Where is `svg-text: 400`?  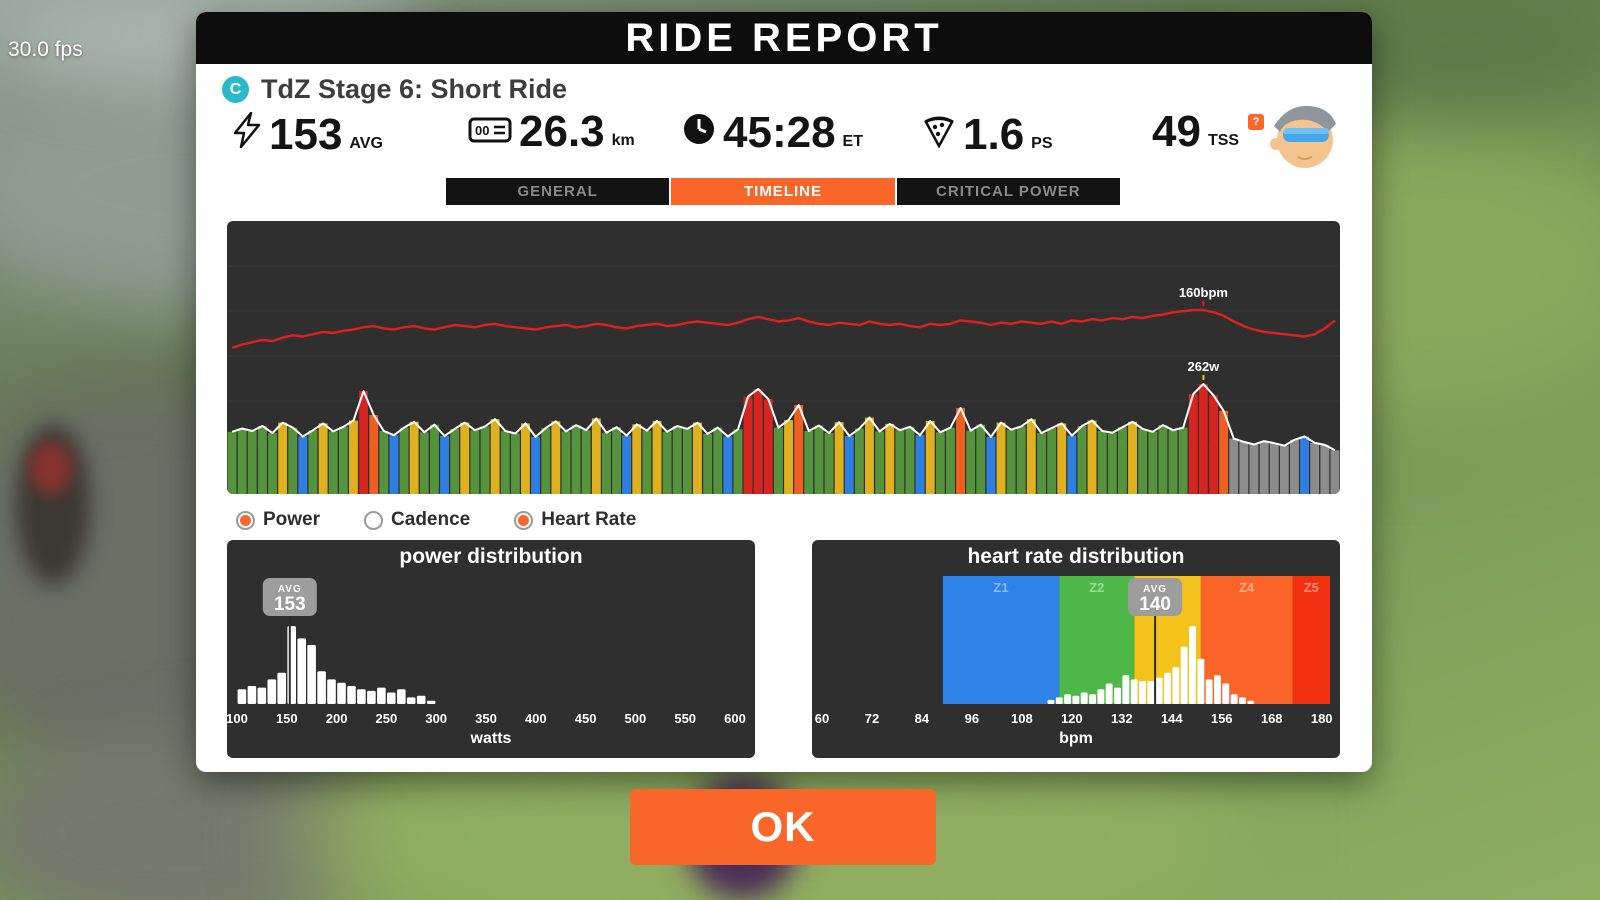 svg-text: 400 is located at coordinates (536, 718).